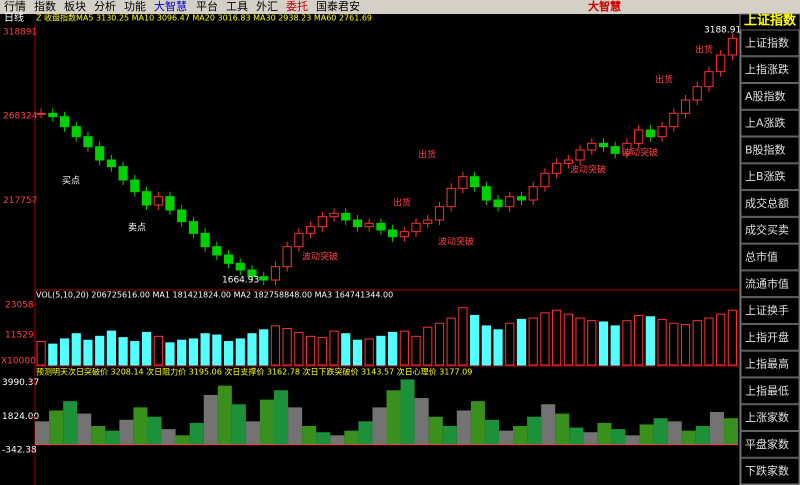  I want to click on sidebar-button-label: 成交买卖, so click(767, 230).